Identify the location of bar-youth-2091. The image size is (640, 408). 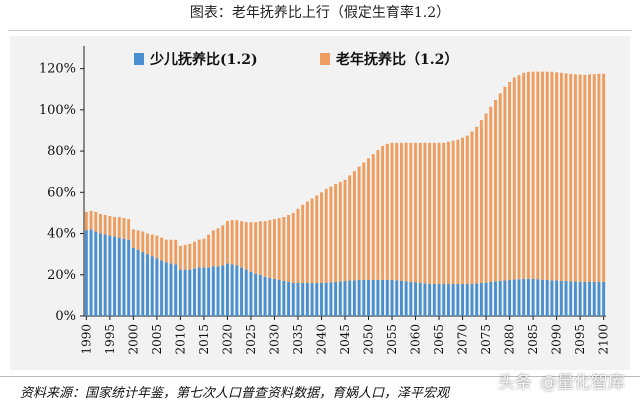
(561, 298).